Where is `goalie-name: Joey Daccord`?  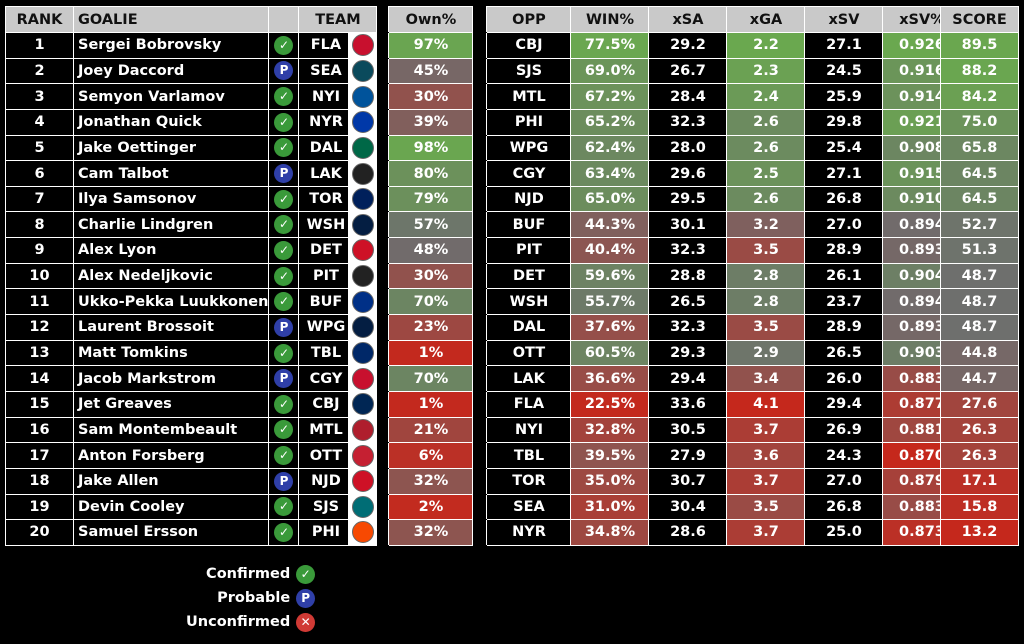 goalie-name: Joey Daccord is located at coordinates (171, 71).